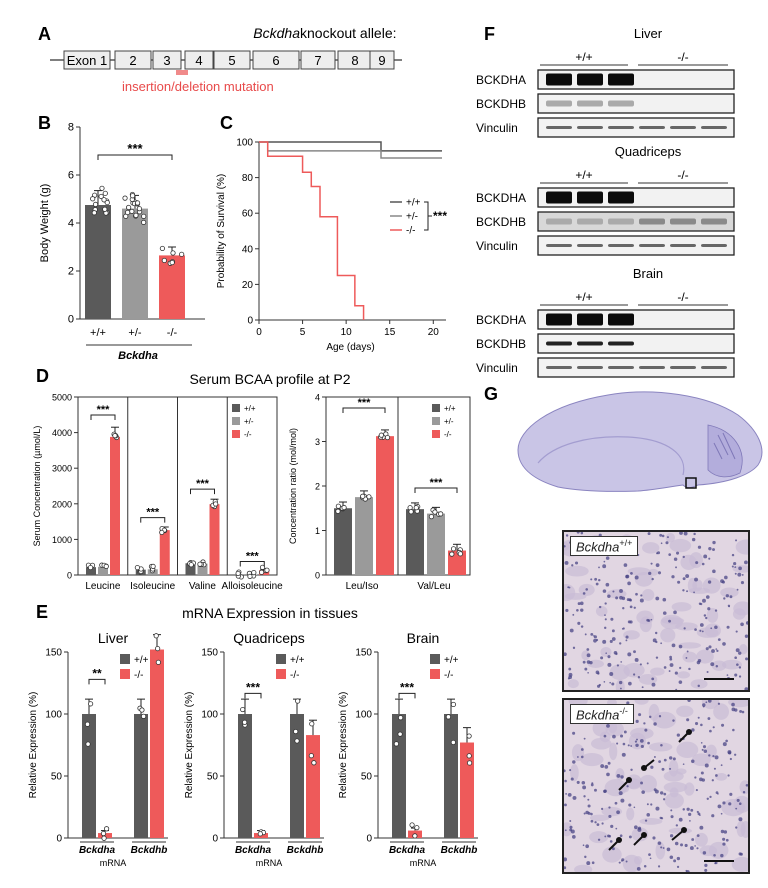 This screenshot has height=888, width=768. What do you see at coordinates (501, 320) in the screenshot?
I see `blot-row-label: BCKDHA` at bounding box center [501, 320].